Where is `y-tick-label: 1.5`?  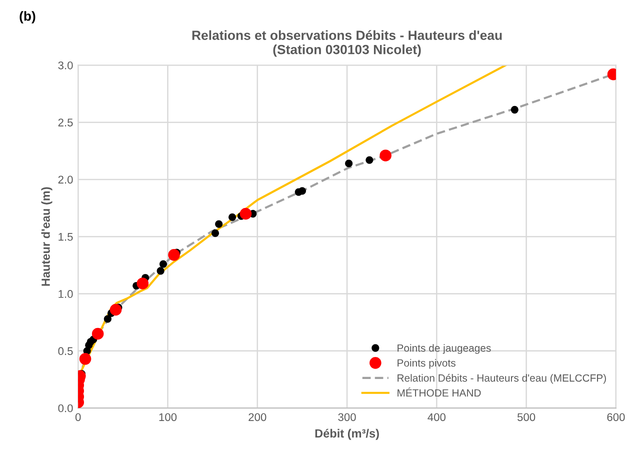 y-tick-label: 1.5 is located at coordinates (65, 236).